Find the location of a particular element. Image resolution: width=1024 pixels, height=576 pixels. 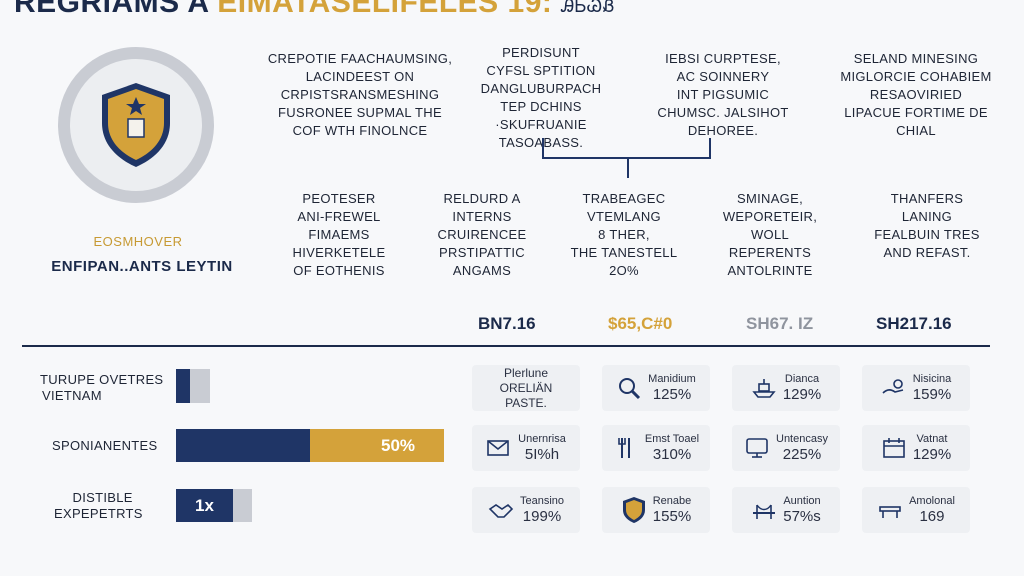

bar-1-fill is located at coordinates (183, 386).